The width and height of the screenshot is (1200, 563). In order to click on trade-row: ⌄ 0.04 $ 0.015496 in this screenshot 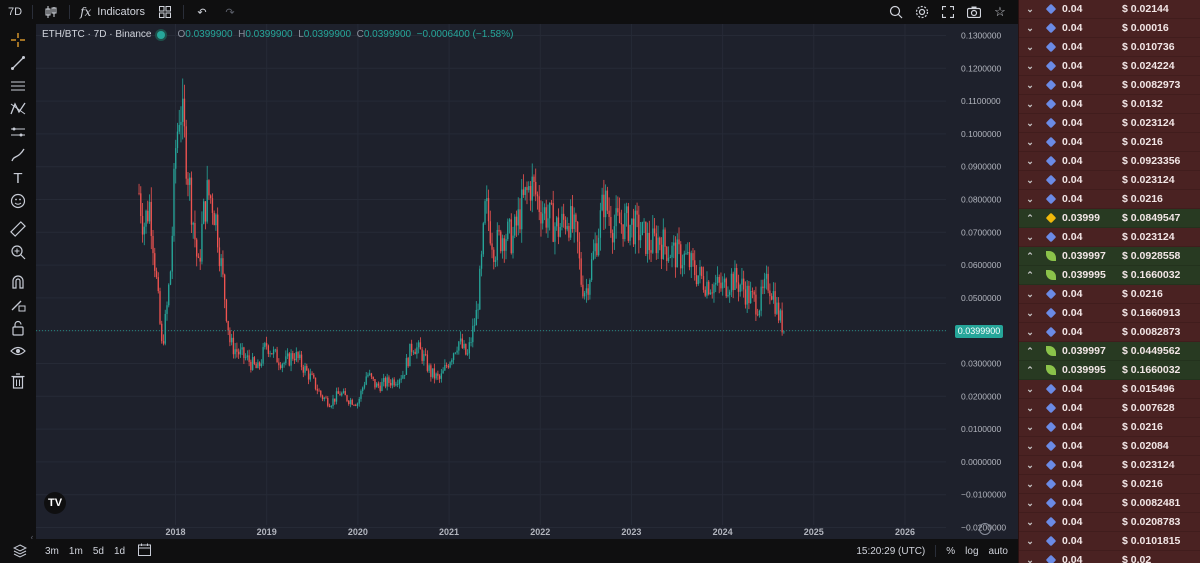, I will do `click(1109, 389)`.